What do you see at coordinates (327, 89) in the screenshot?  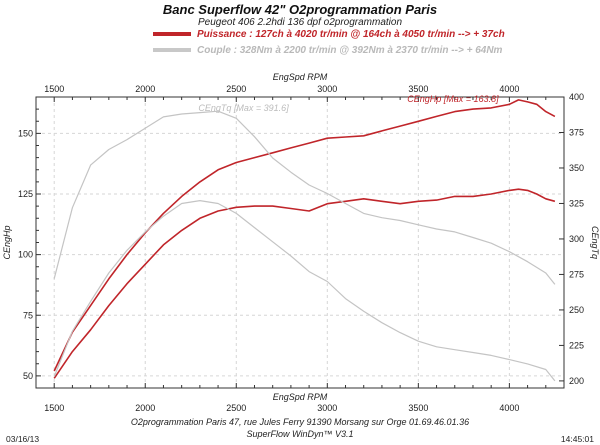 I see `x-tick-label-top: 3000` at bounding box center [327, 89].